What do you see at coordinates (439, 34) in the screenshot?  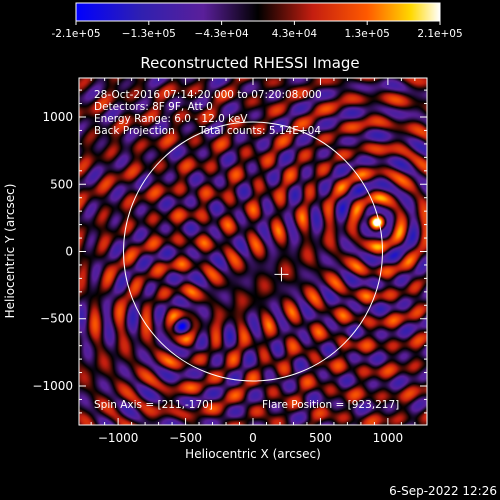 I see `colorbar-tick-label: 2.1e+05` at bounding box center [439, 34].